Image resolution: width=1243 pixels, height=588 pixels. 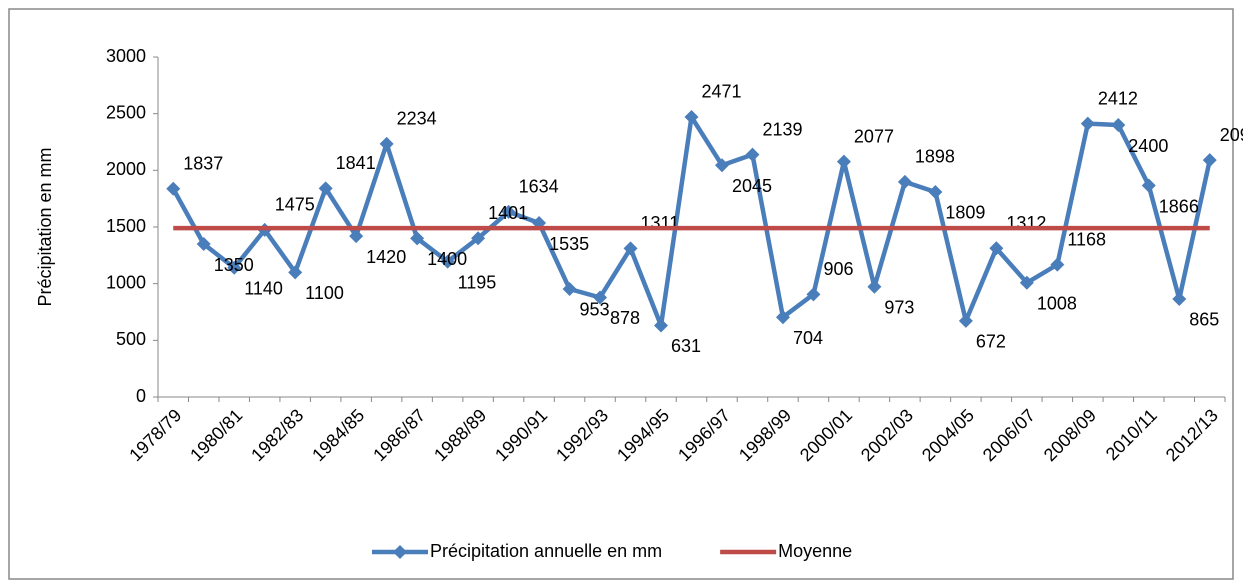 I want to click on data-label: 878, so click(x=625, y=318).